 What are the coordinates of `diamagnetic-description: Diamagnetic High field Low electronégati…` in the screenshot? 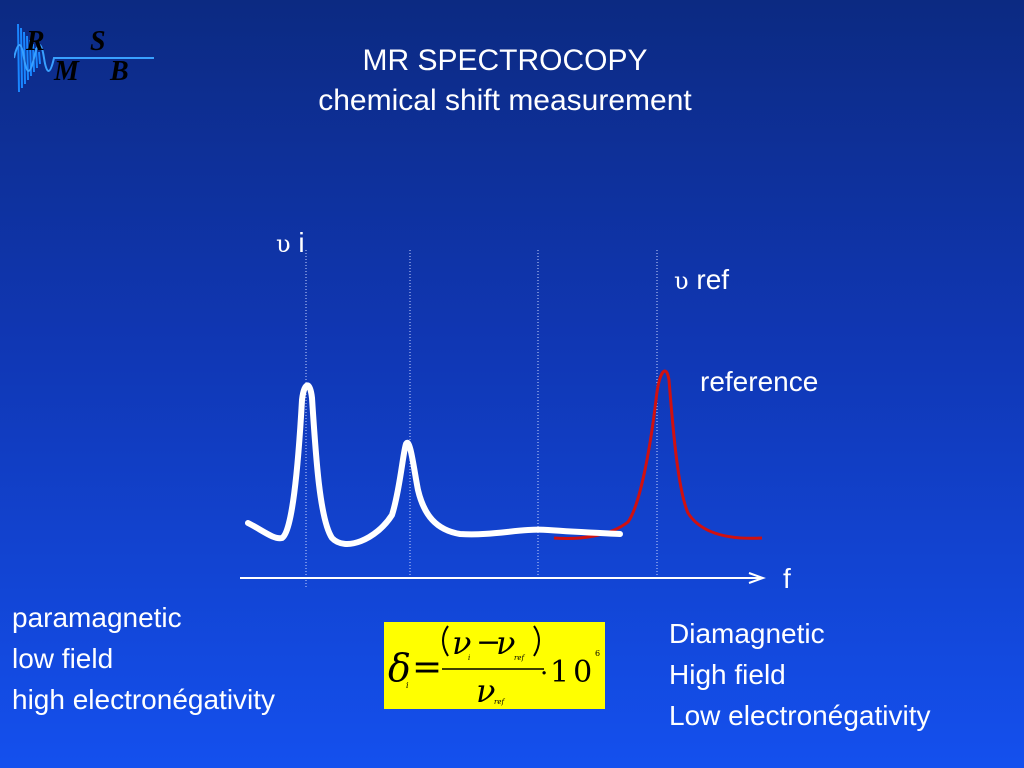 It's located at (799, 674).